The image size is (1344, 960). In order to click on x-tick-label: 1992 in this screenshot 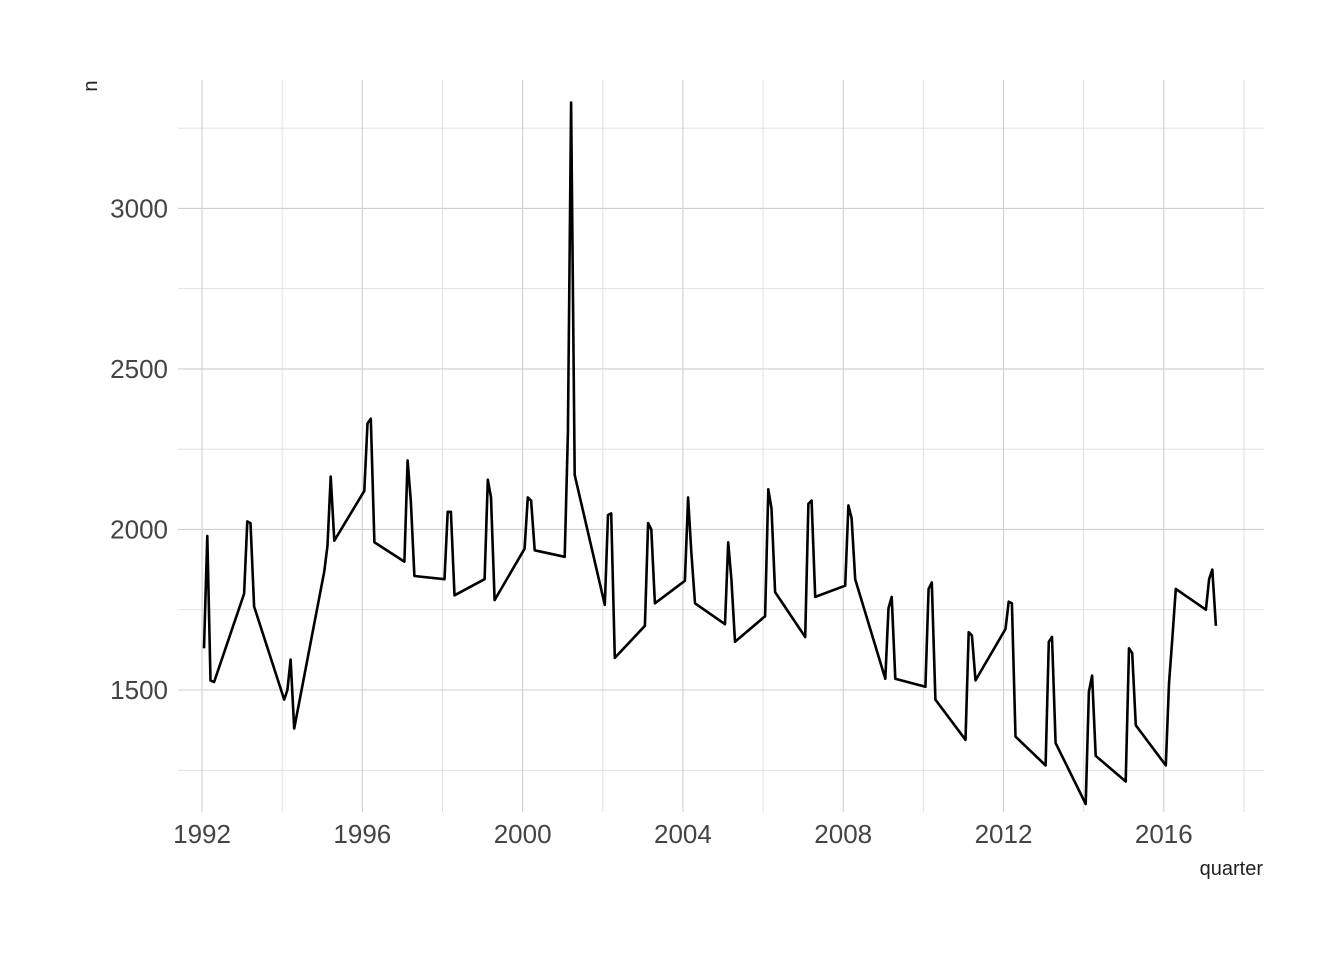, I will do `click(202, 834)`.